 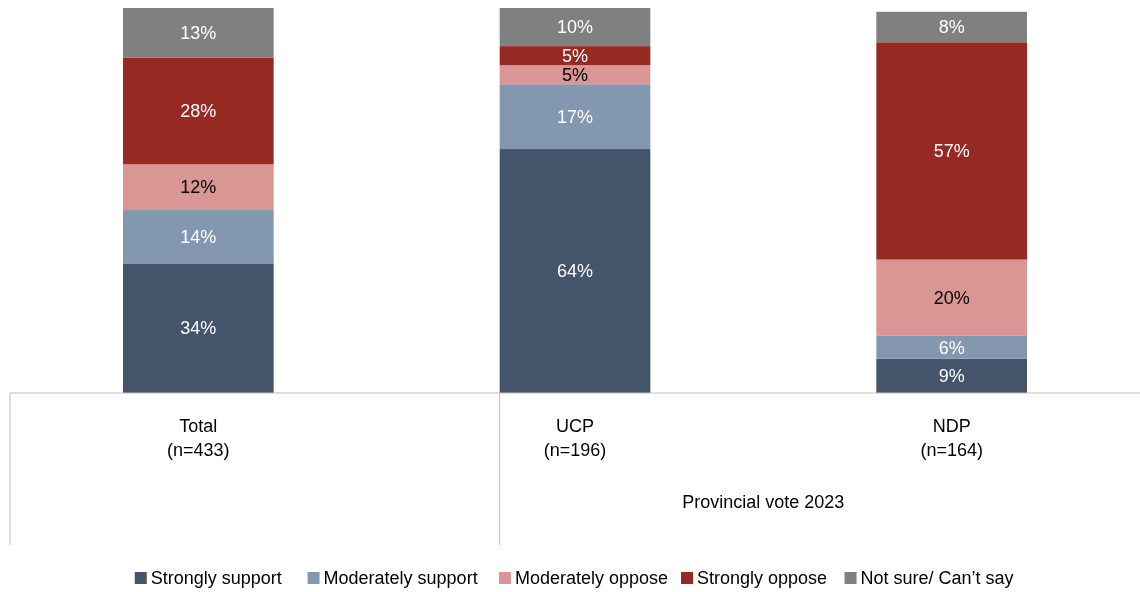 I want to click on data-label: 13%, so click(x=198, y=33).